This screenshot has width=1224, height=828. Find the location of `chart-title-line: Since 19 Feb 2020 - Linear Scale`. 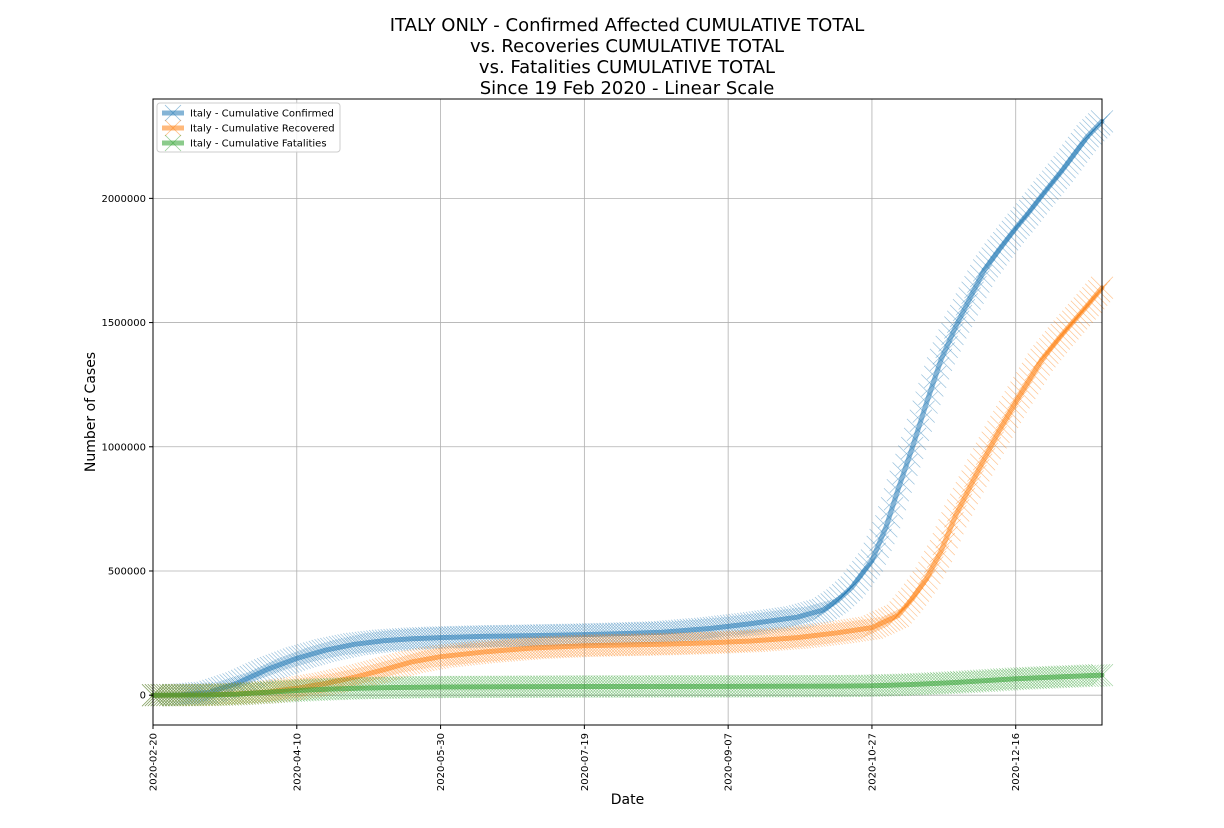

chart-title-line: Since 19 Feb 2020 - Linear Scale is located at coordinates (627, 88).